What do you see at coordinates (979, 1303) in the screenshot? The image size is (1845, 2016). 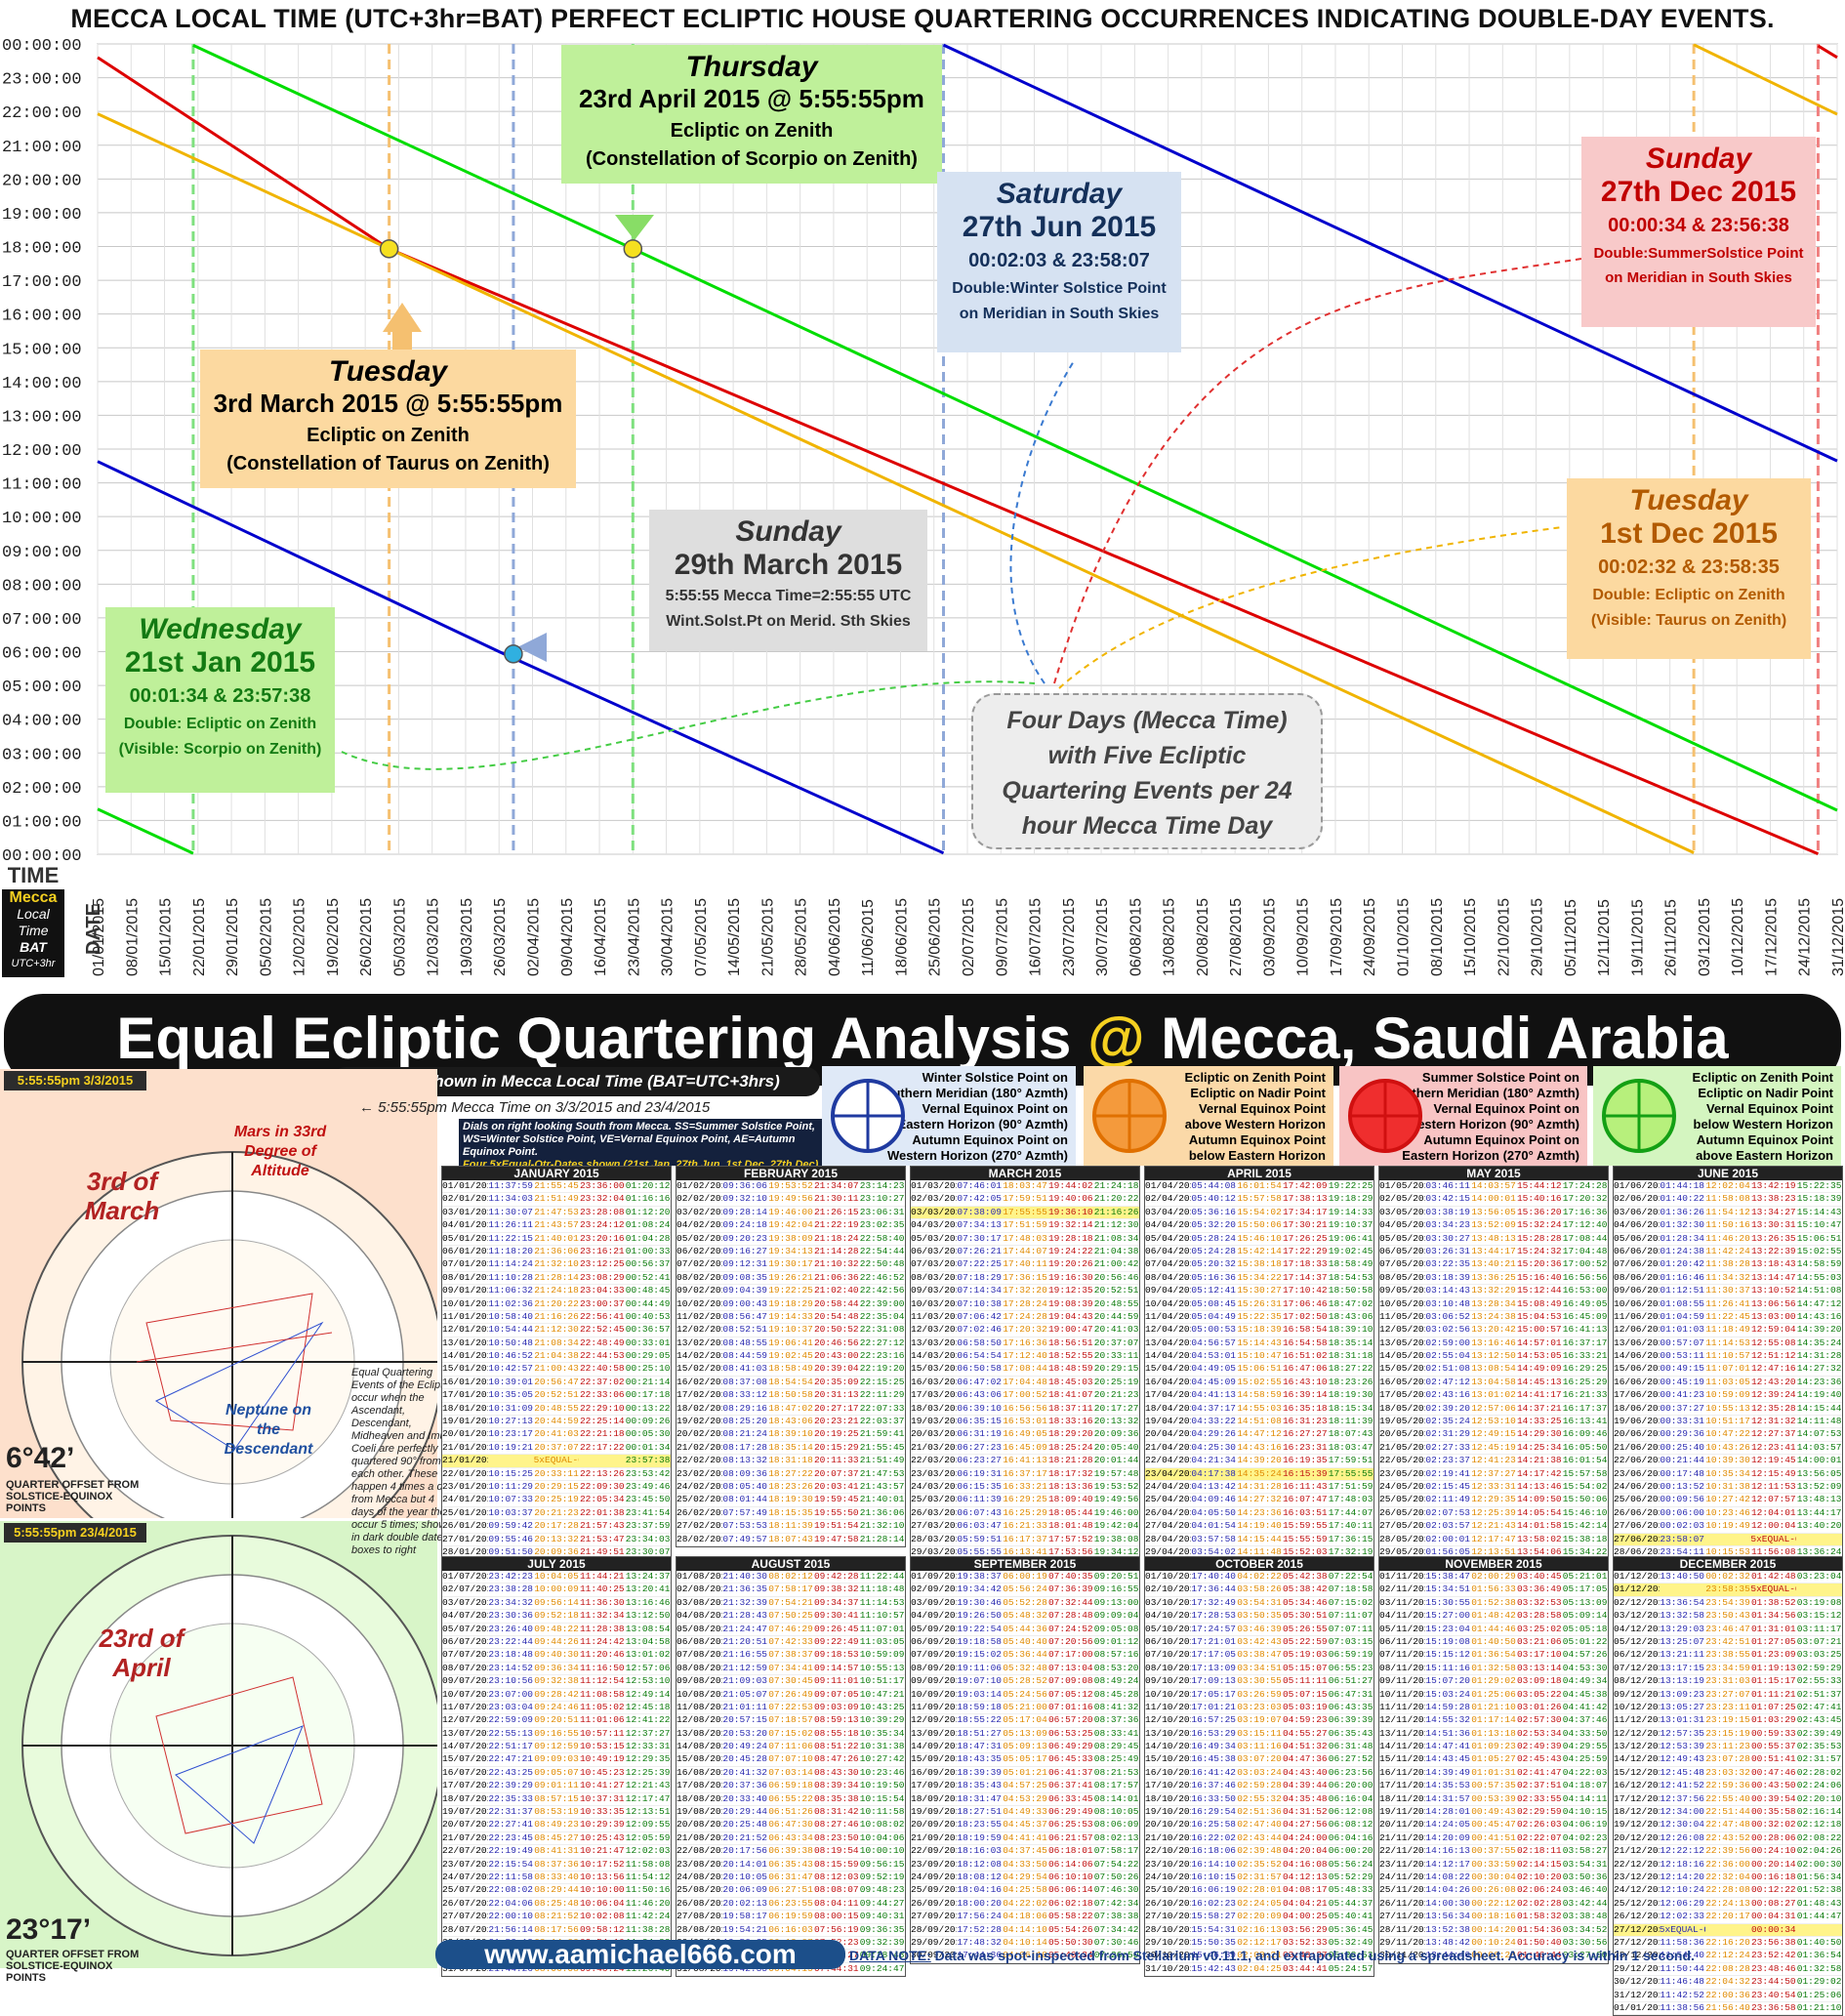 I see `table-cell: 07:10:38` at bounding box center [979, 1303].